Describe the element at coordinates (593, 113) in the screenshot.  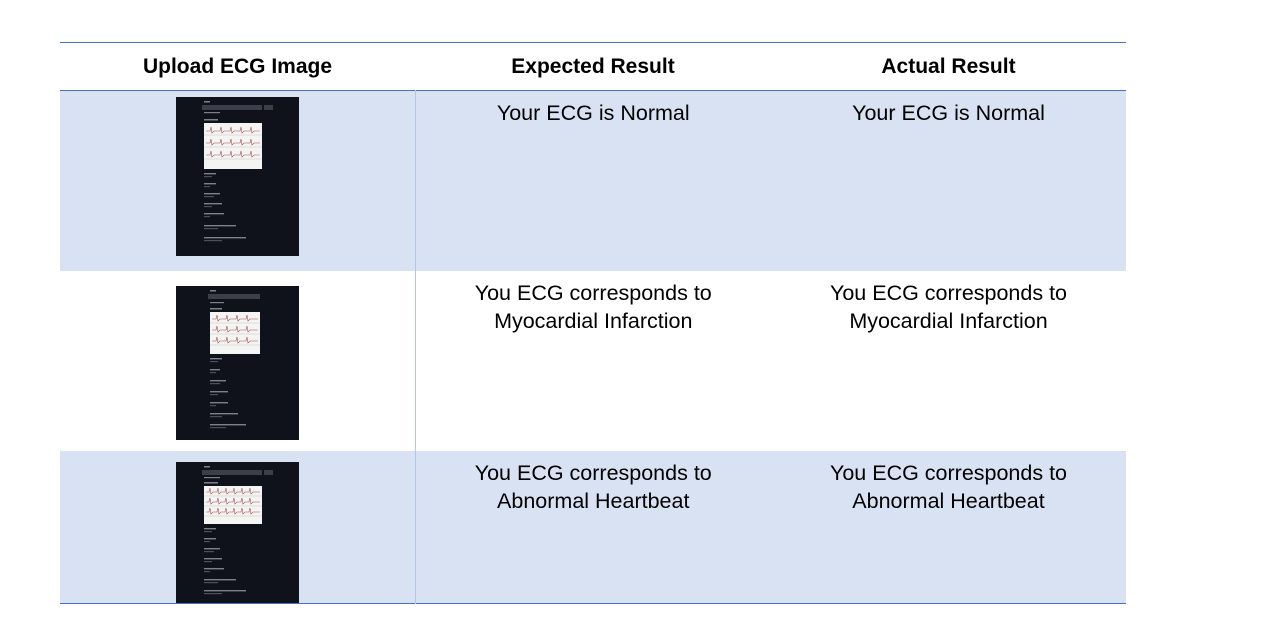
I see `expected-result-text: Your ECG is Normal` at that location.